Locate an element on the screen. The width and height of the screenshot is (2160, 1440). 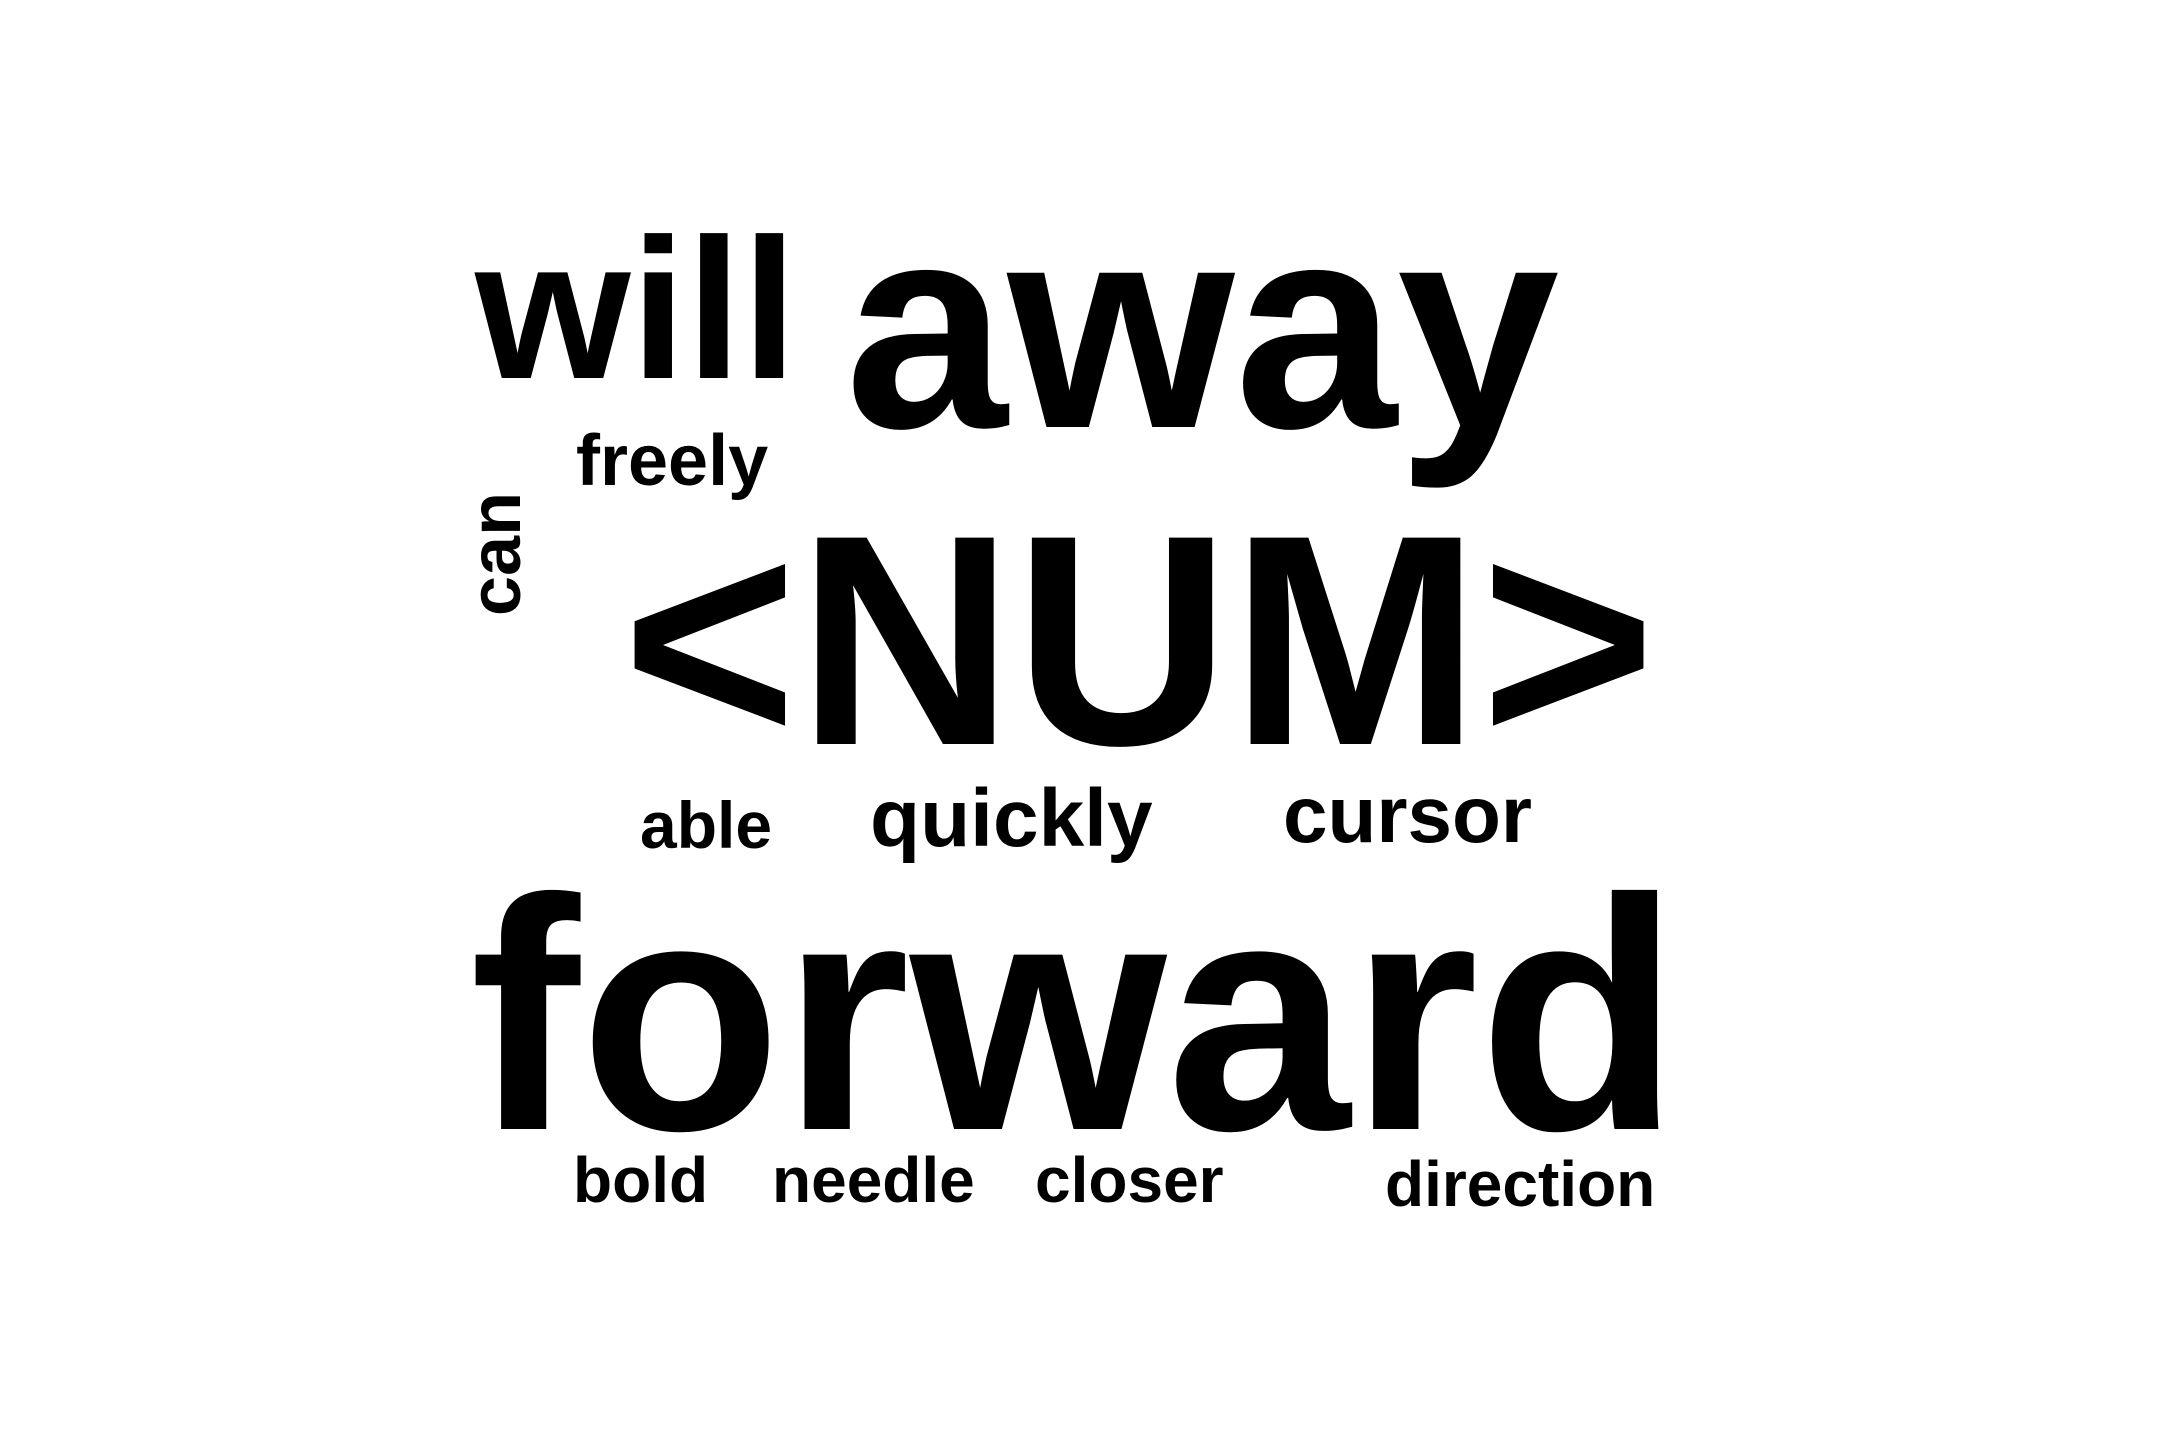
word-cursor: cursor is located at coordinates (1407, 814).